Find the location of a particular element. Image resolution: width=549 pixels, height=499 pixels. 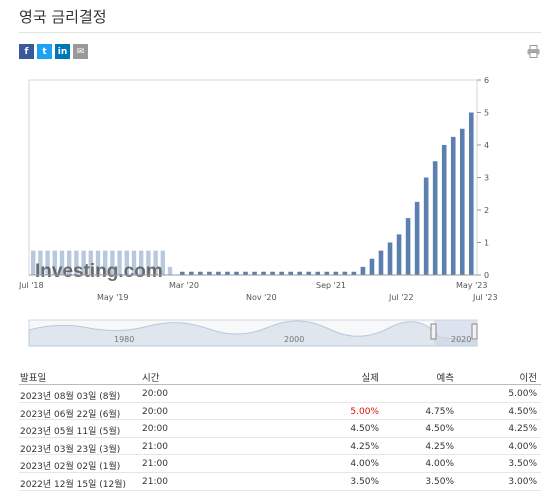

cell-date: 2022년 12월 15일 (12월) is located at coordinates (73, 484).